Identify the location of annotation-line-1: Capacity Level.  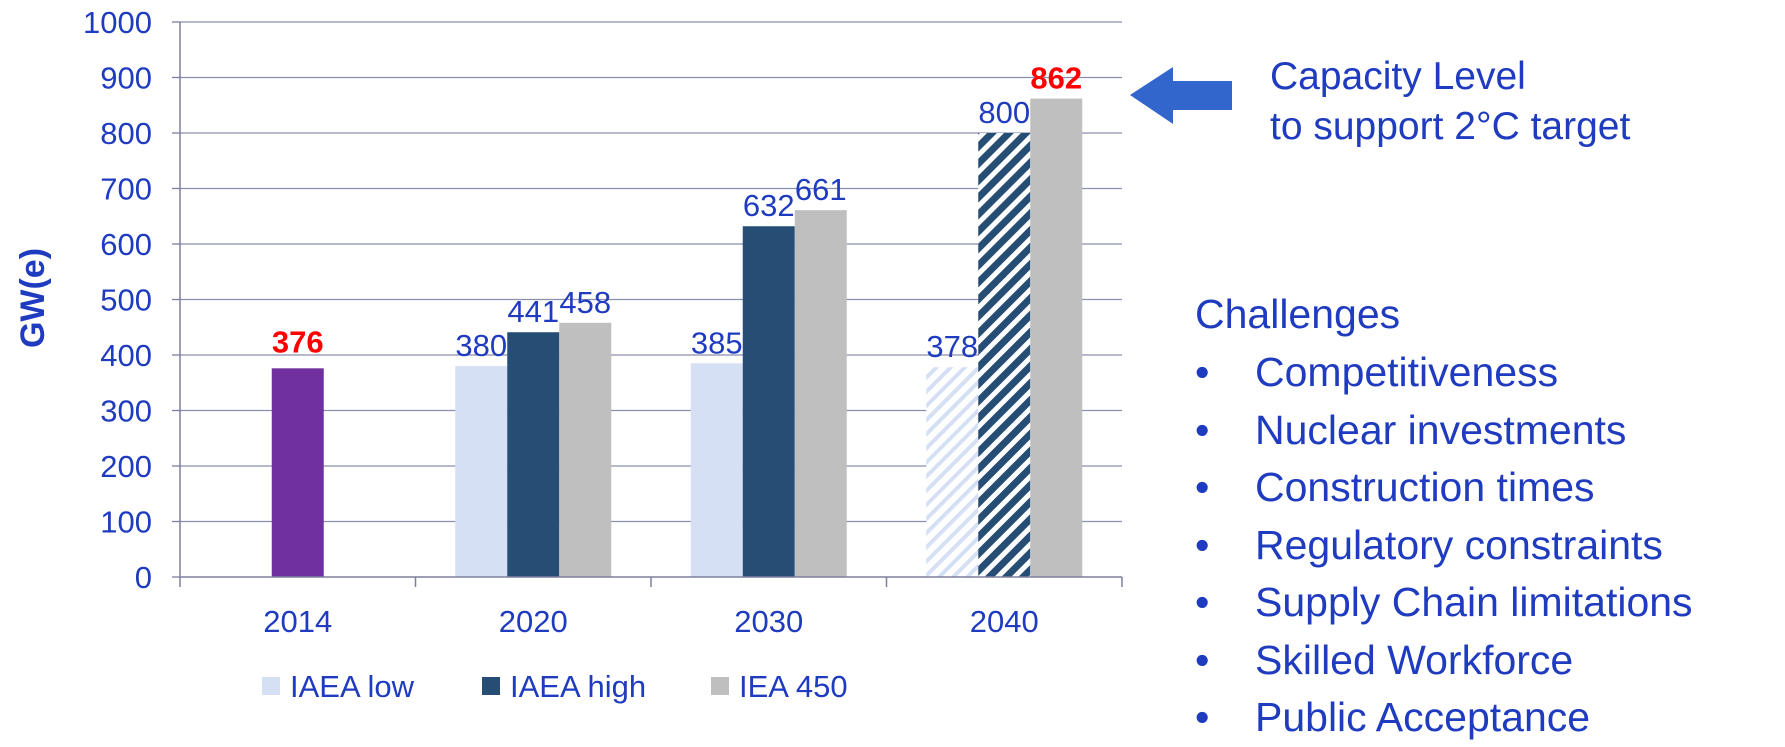
(1398, 76).